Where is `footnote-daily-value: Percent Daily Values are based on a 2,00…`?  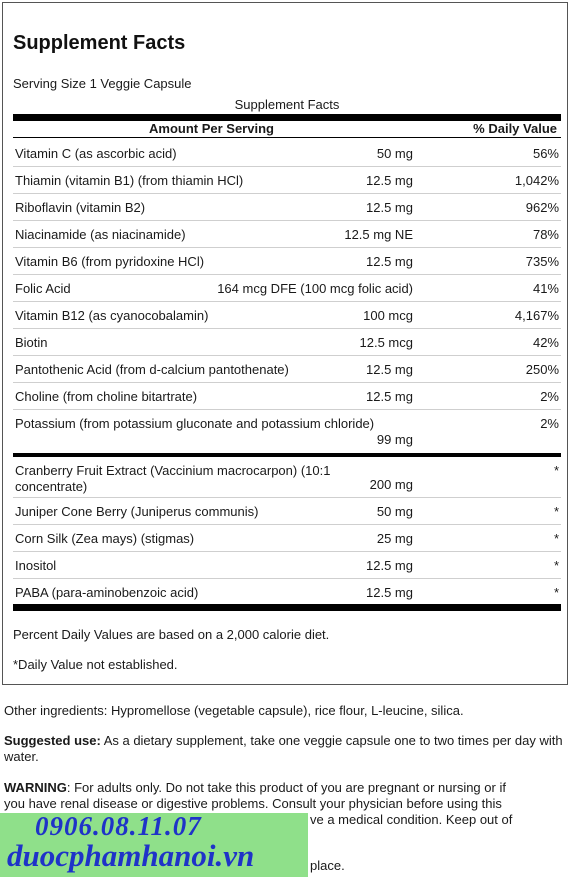
footnote-daily-value: Percent Daily Values are based on a 2,00… is located at coordinates (171, 634).